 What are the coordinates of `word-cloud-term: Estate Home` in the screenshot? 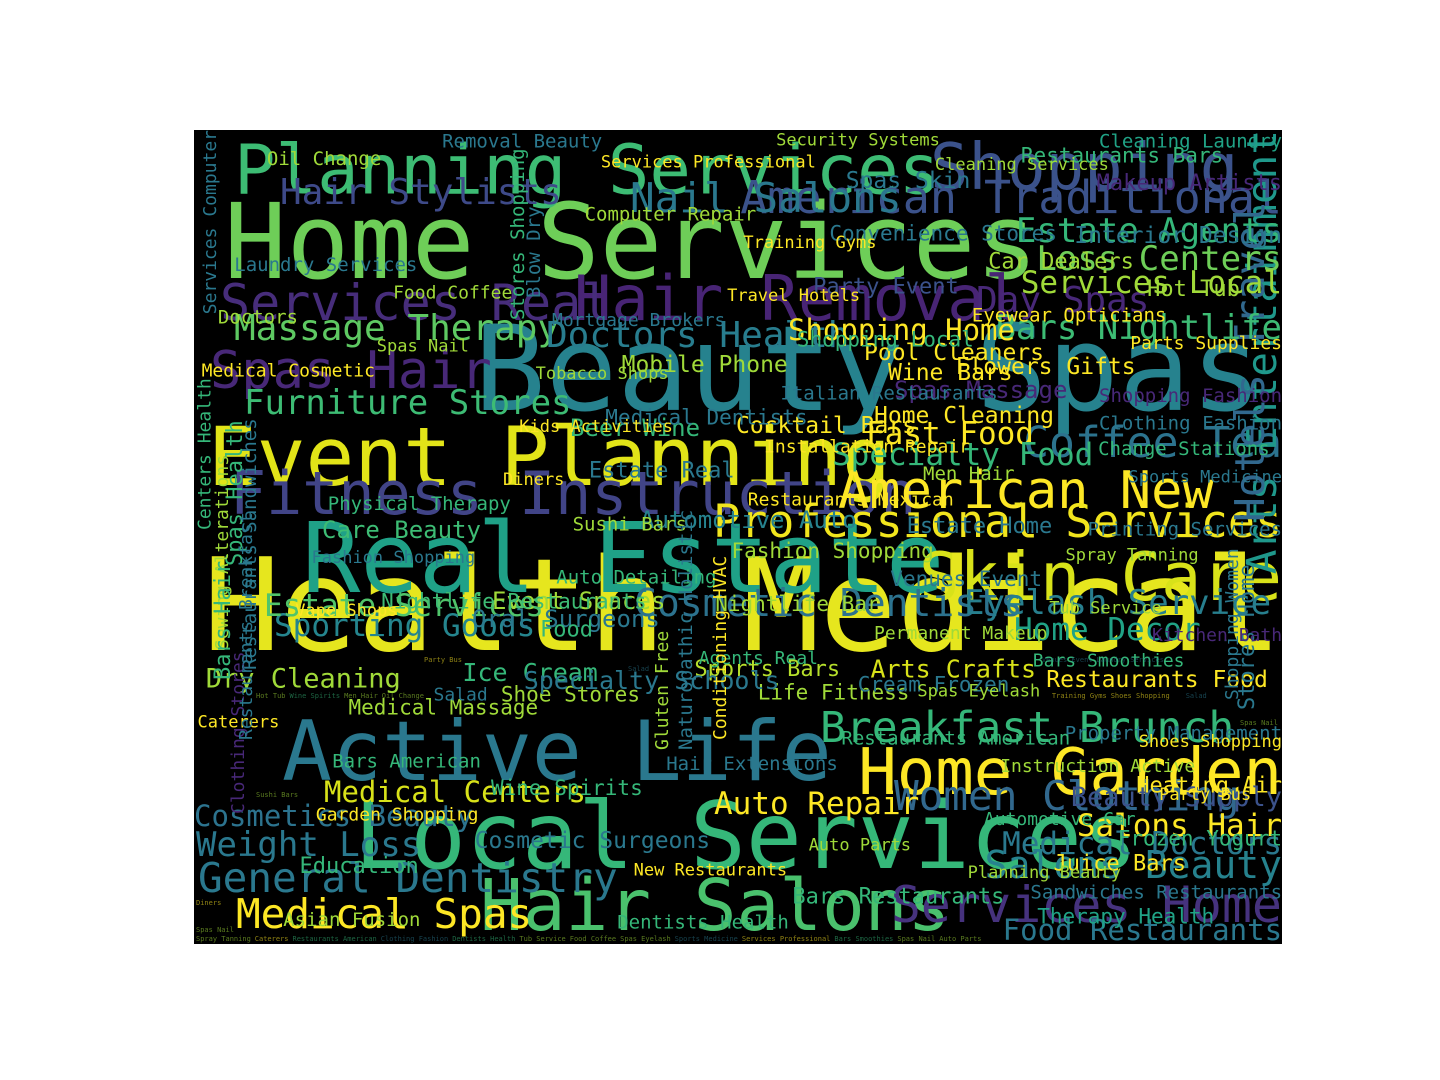 It's located at (980, 526).